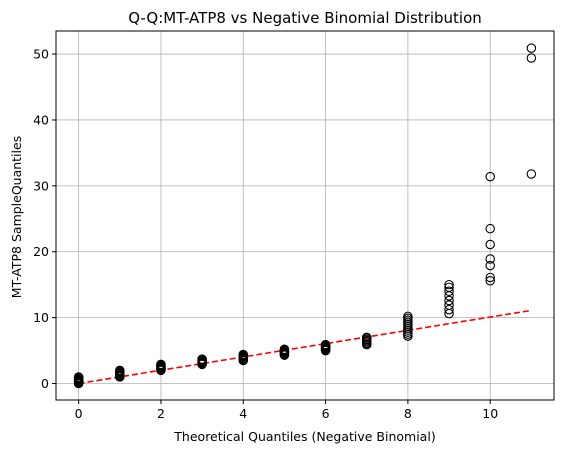 The height and width of the screenshot is (453, 563). I want to click on y-tick-label: 10, so click(41, 317).